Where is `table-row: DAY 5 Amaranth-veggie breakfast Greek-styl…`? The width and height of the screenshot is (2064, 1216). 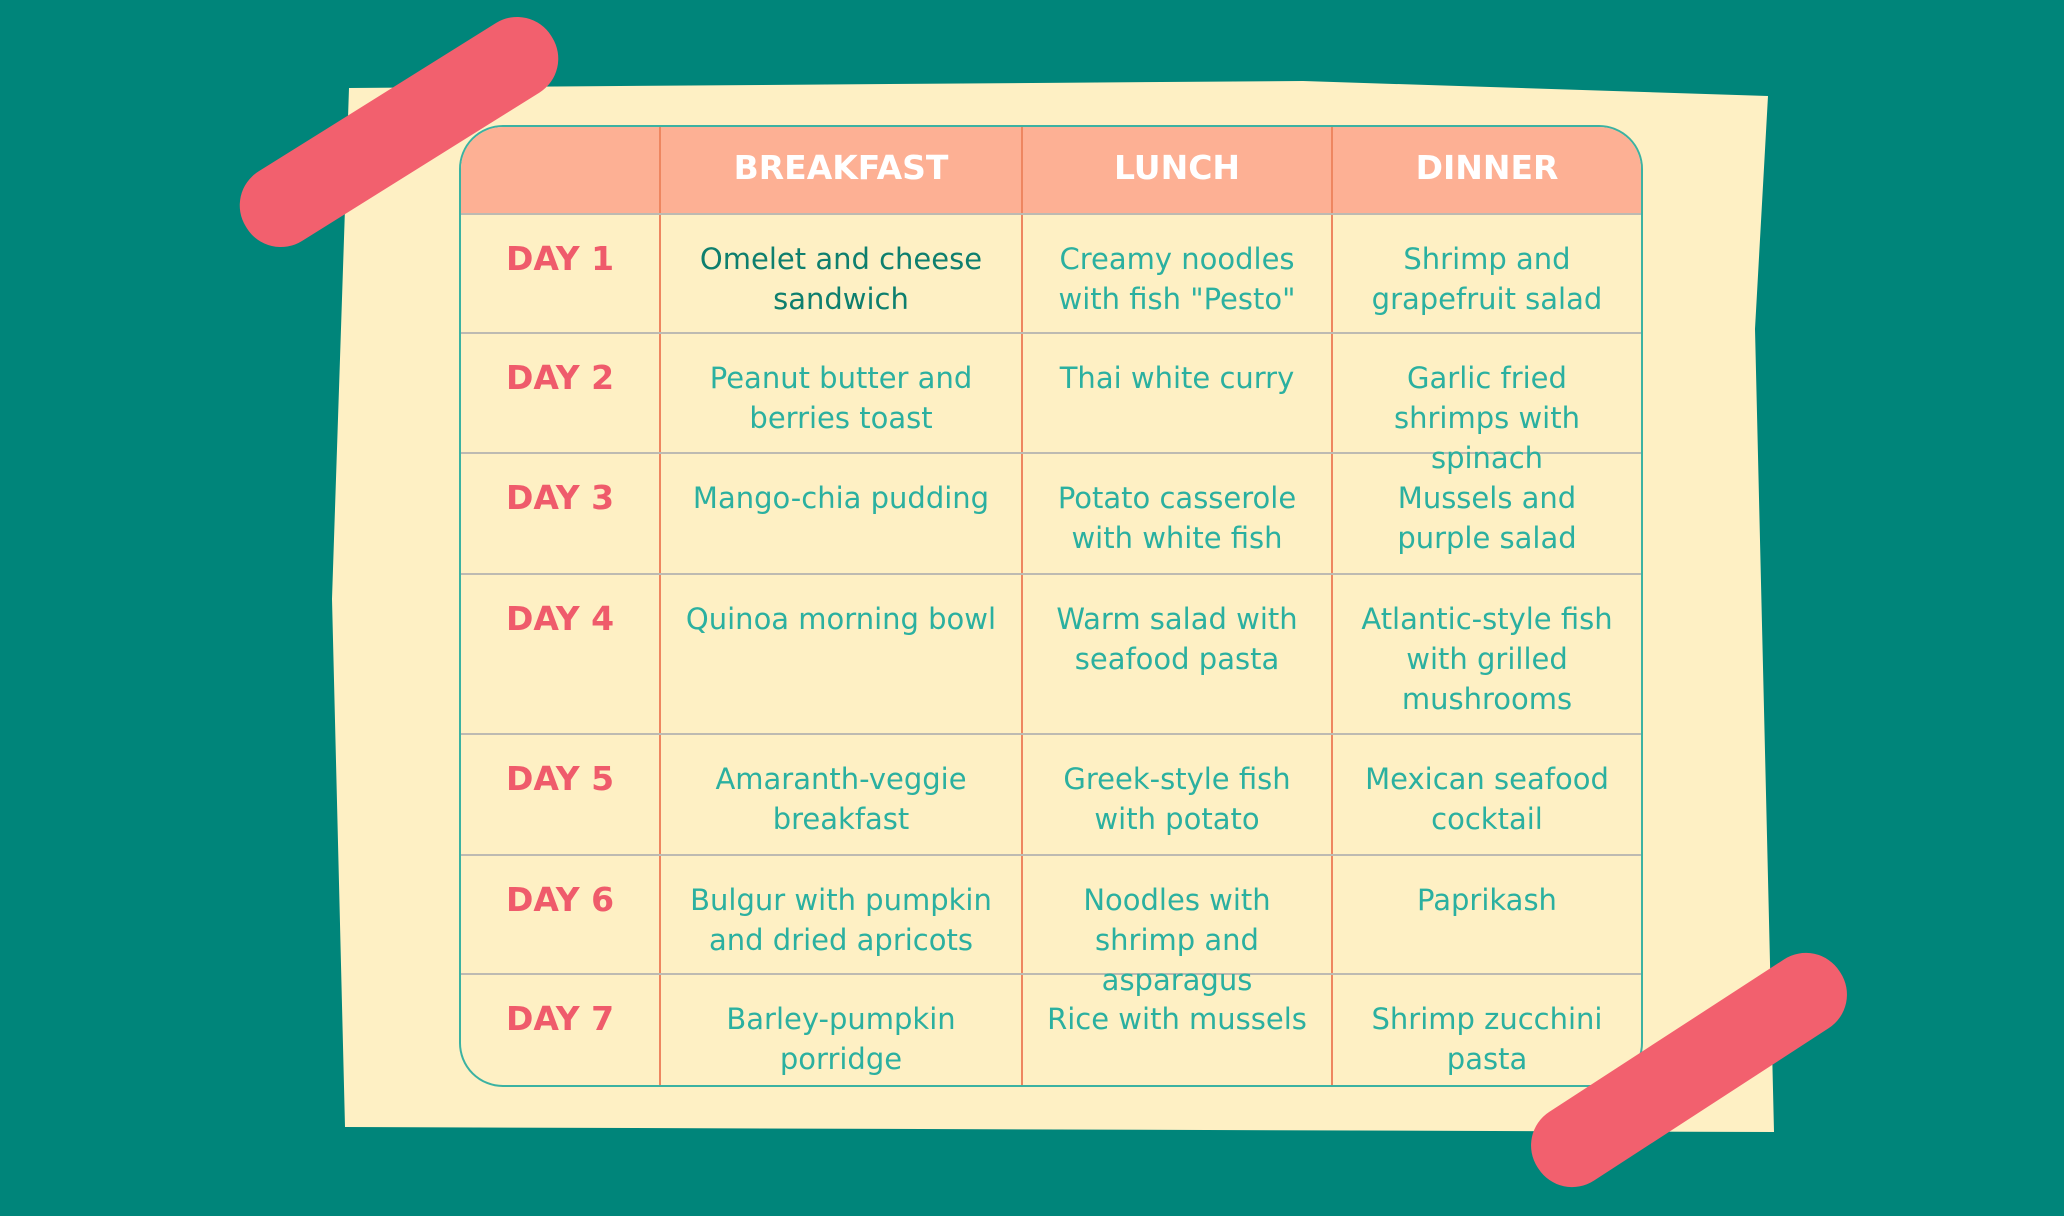
table-row: DAY 5 Amaranth-veggie breakfast Greek-styl… is located at coordinates (1051, 793).